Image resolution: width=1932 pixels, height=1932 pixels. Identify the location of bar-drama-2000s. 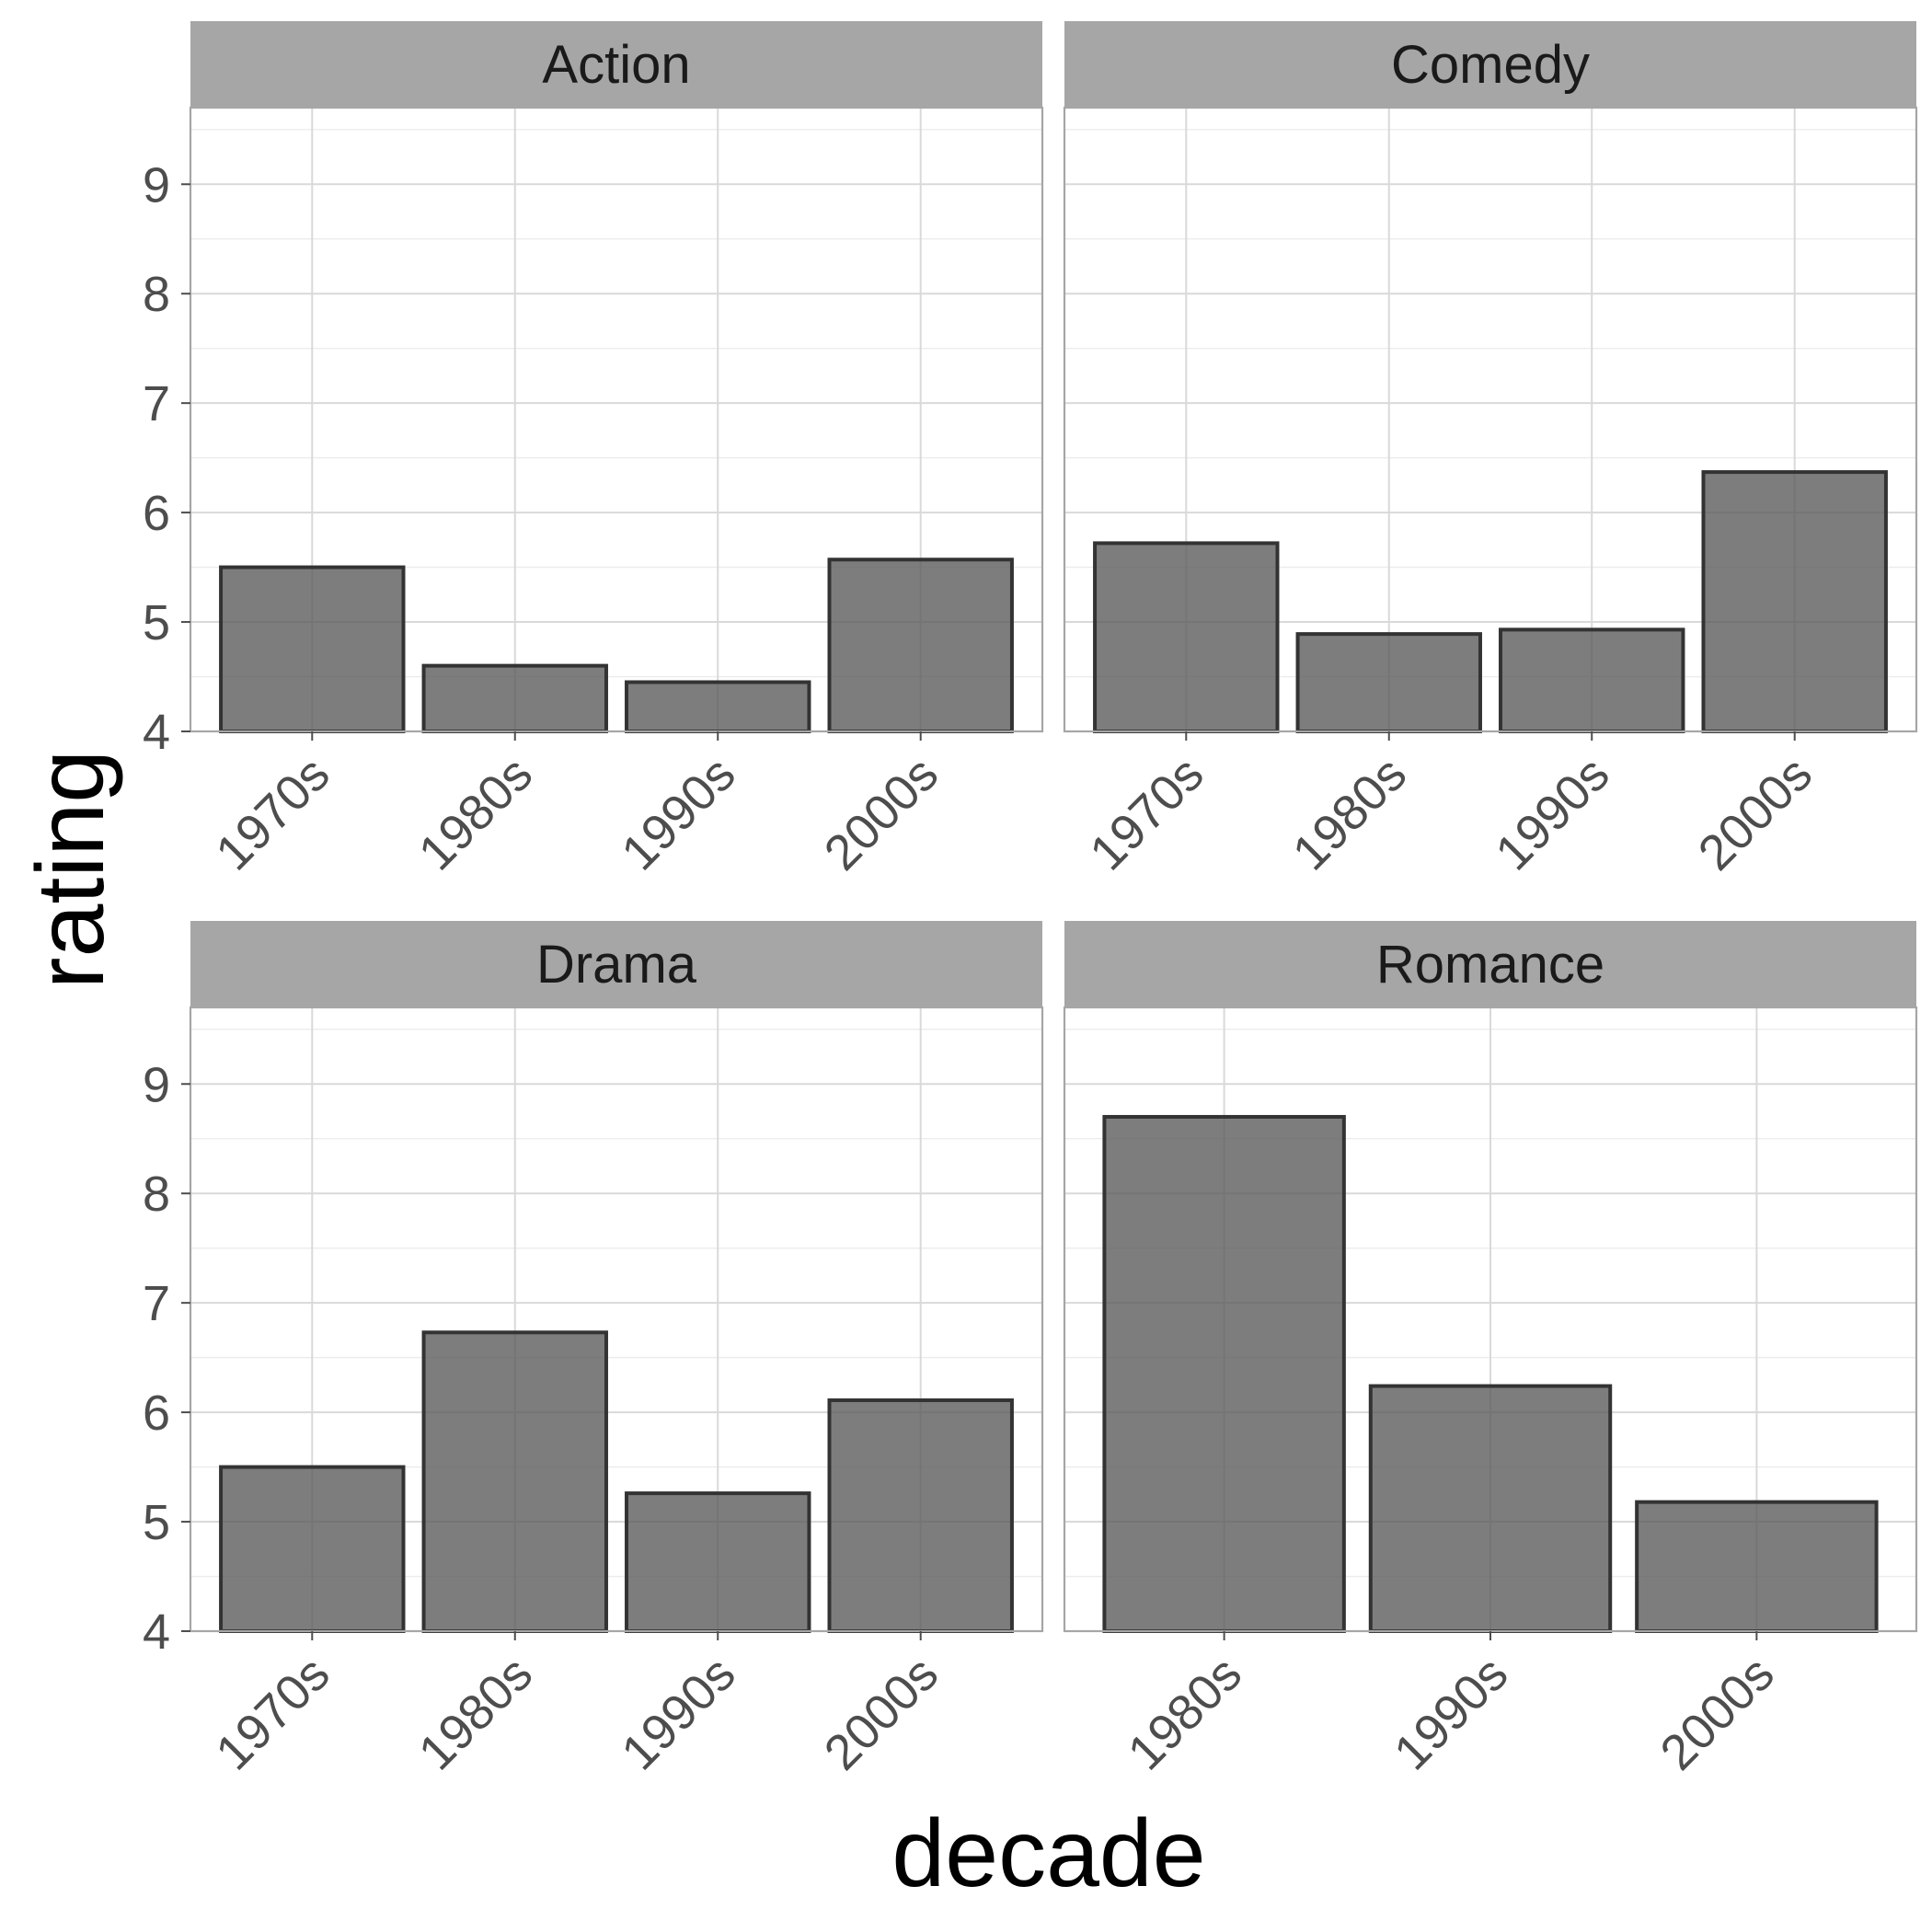
(920, 1515).